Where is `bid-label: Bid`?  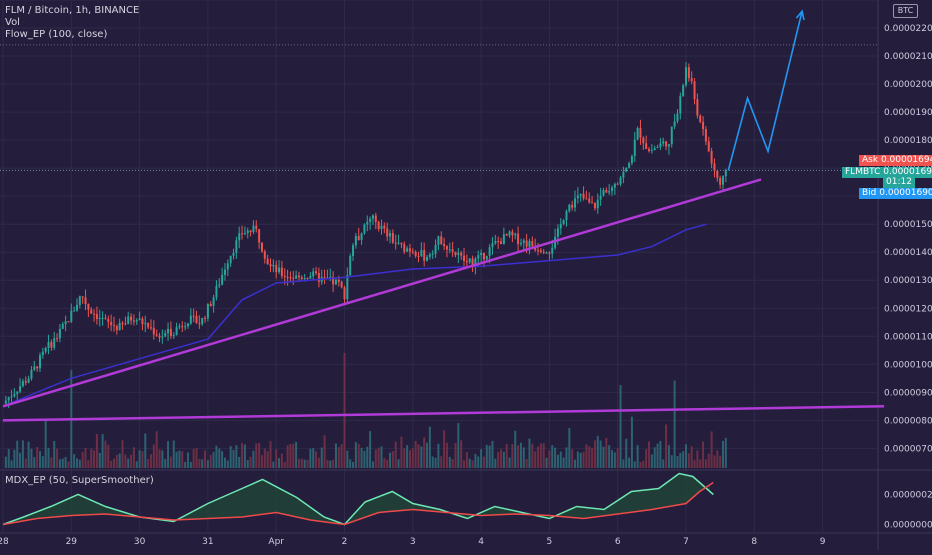
bid-label: Bid is located at coordinates (869, 193).